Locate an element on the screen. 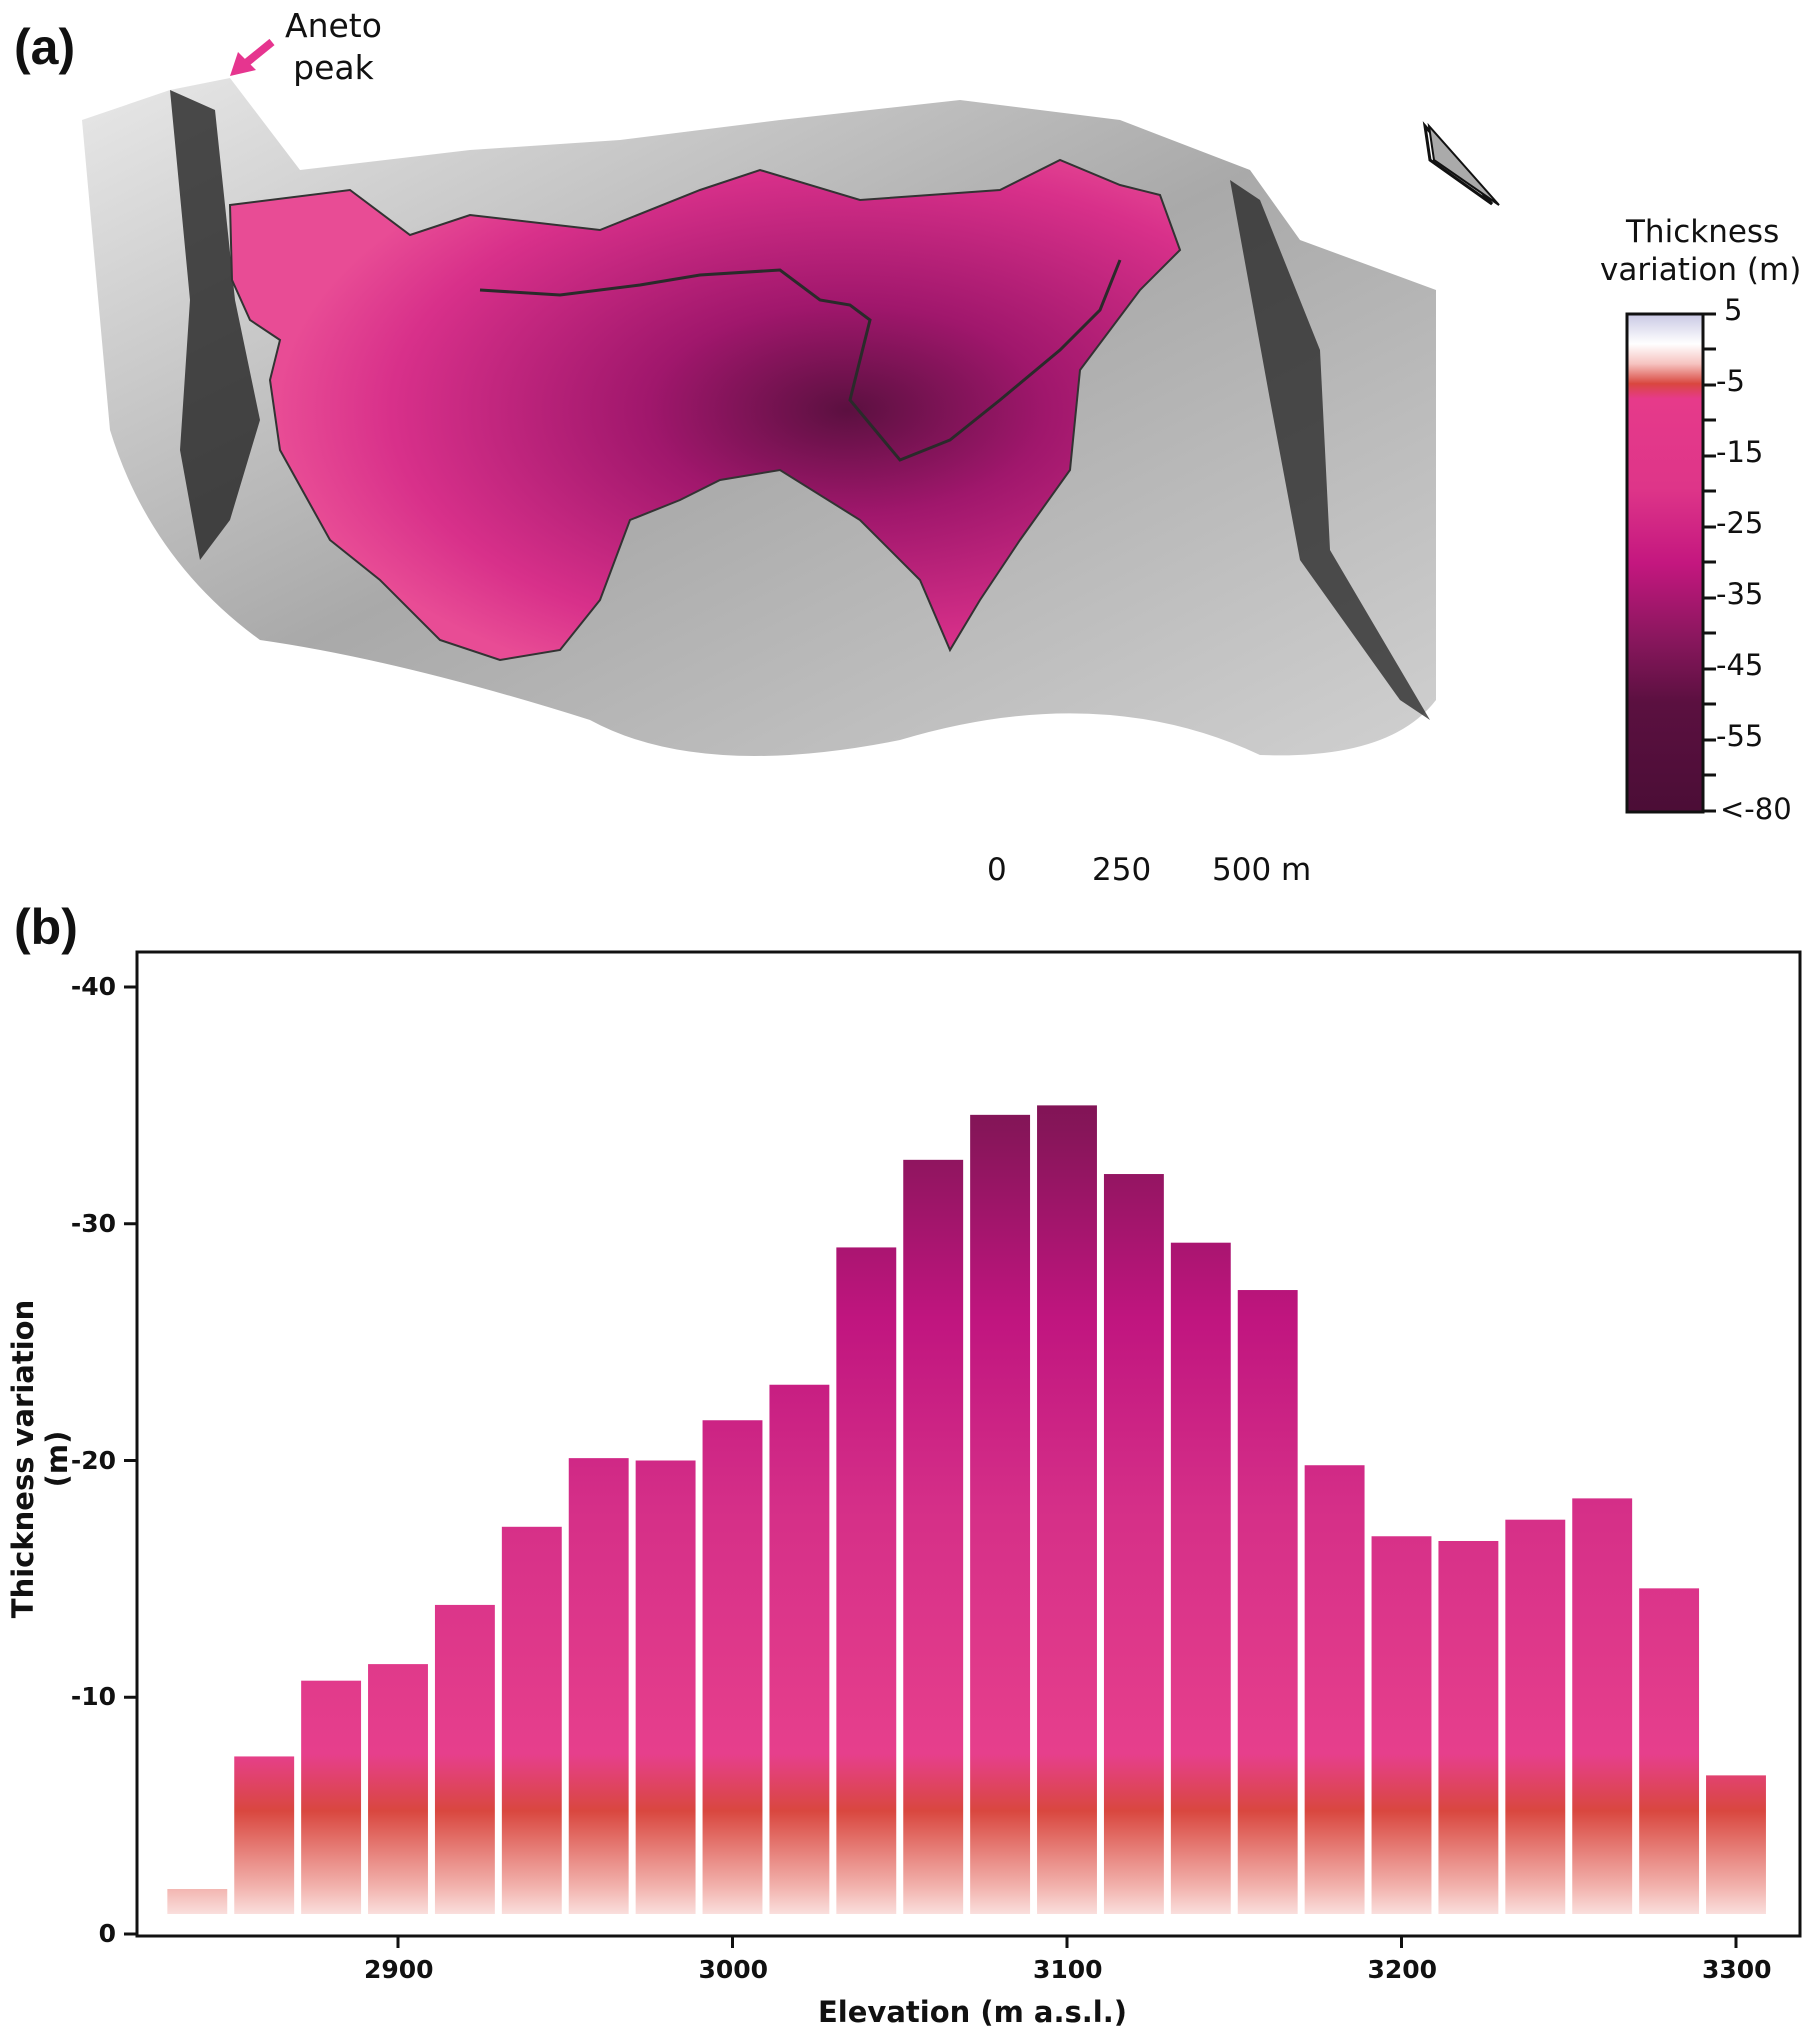 The image size is (1813, 2040). panel-b-label: (b) is located at coordinates (46, 927).